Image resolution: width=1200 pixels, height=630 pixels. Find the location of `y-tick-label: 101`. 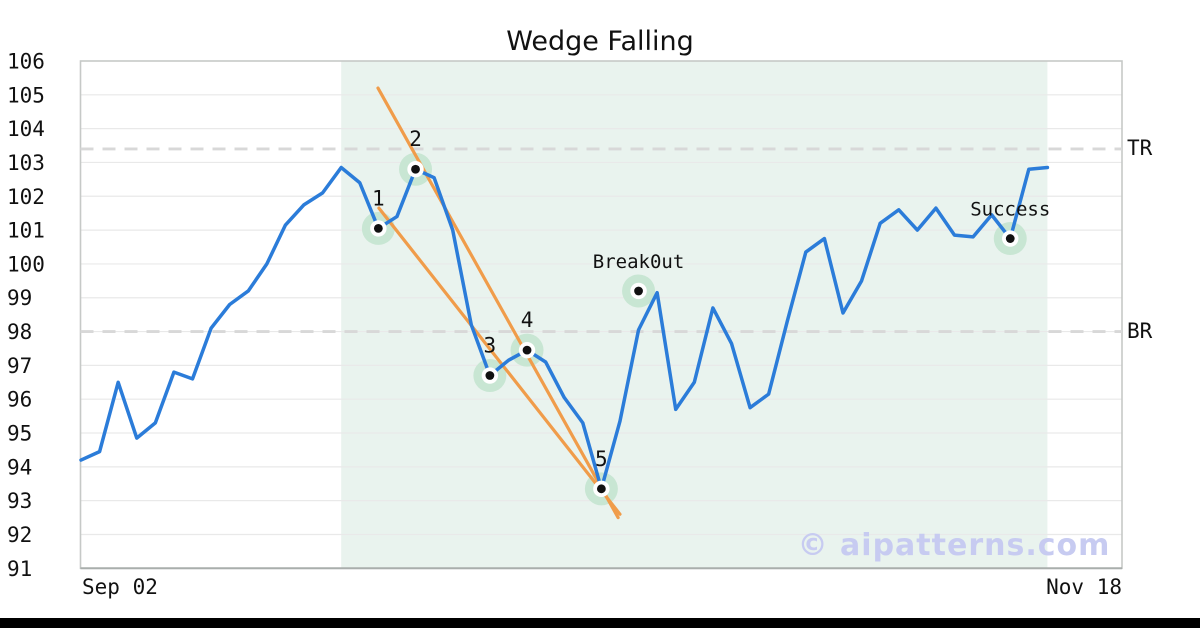

y-tick-label: 101 is located at coordinates (26, 231).